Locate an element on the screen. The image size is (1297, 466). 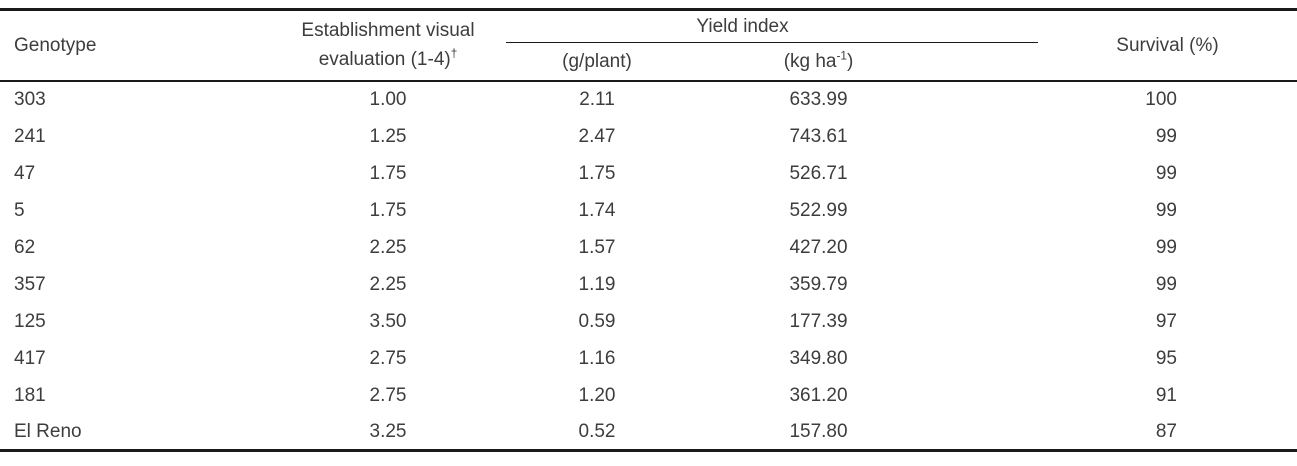
table-row: 47 1.75 1.75 526.71 99 is located at coordinates (648, 173).